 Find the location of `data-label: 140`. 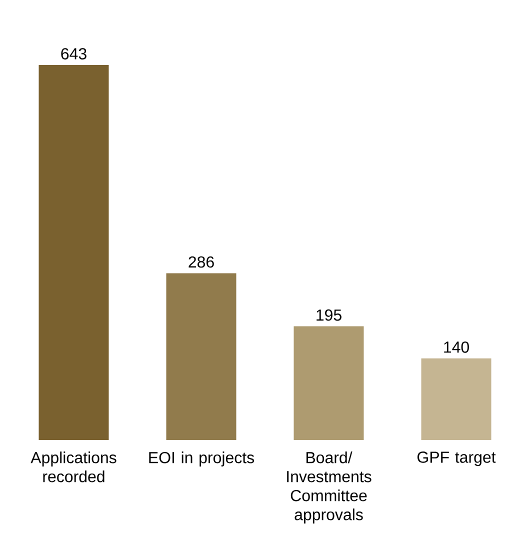

data-label: 140 is located at coordinates (456, 347).